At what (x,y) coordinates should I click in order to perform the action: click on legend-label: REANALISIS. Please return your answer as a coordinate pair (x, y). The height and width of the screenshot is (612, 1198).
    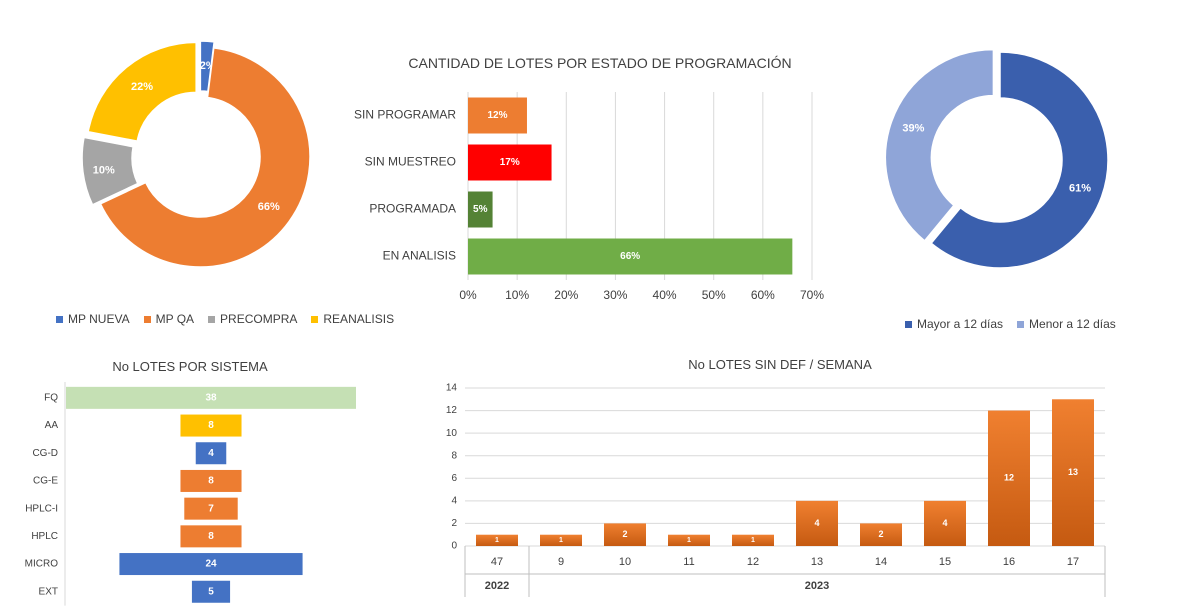
    Looking at the image, I should click on (359, 319).